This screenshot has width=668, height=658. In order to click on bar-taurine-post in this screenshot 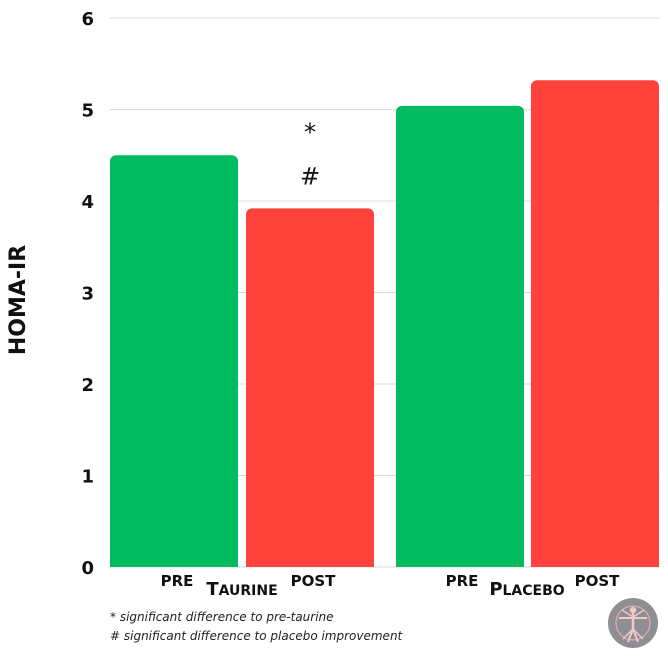, I will do `click(310, 387)`.